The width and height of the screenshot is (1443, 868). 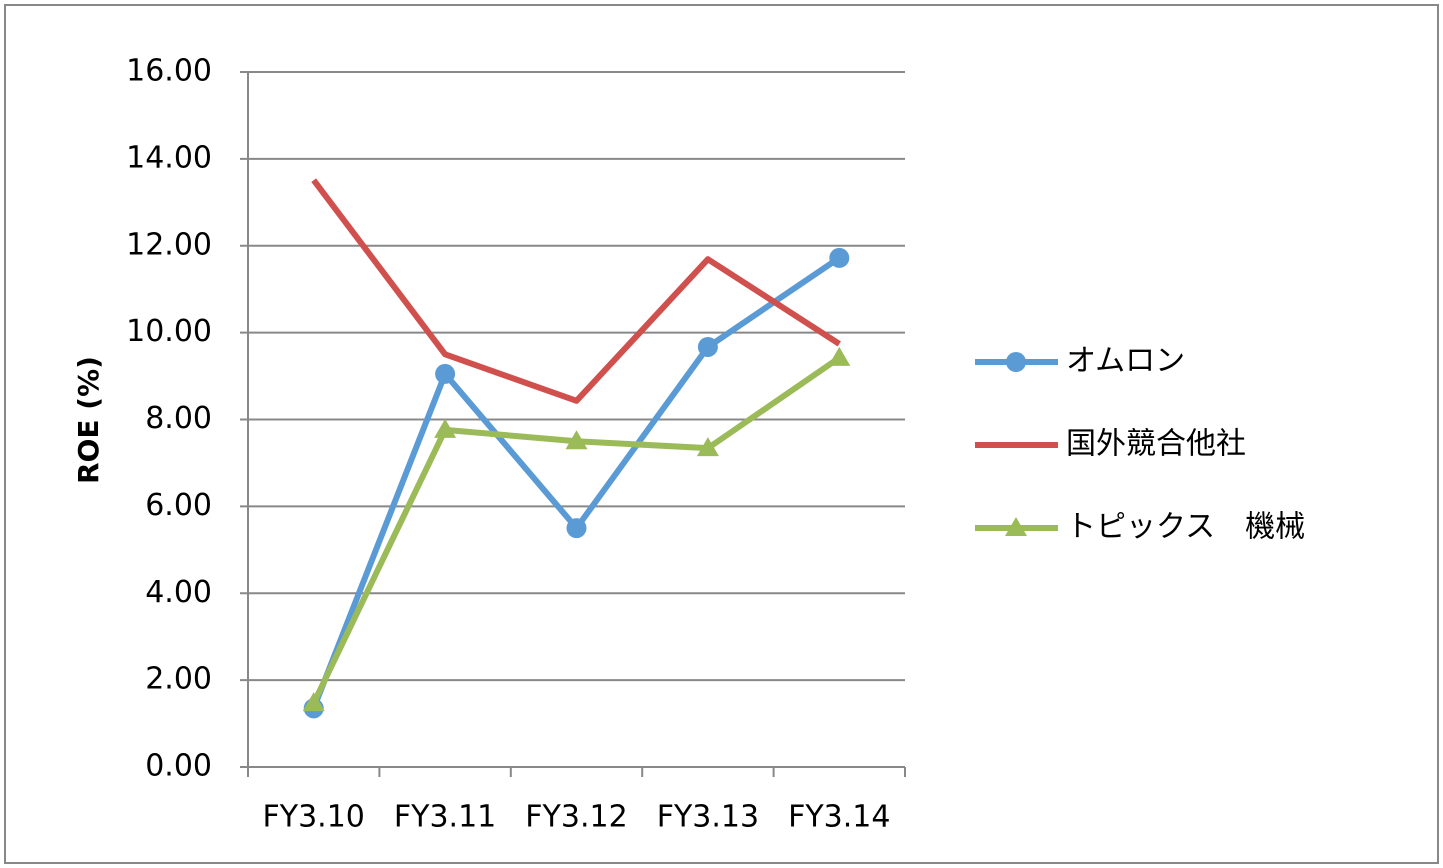 I want to click on series-line, so click(x=576, y=291).